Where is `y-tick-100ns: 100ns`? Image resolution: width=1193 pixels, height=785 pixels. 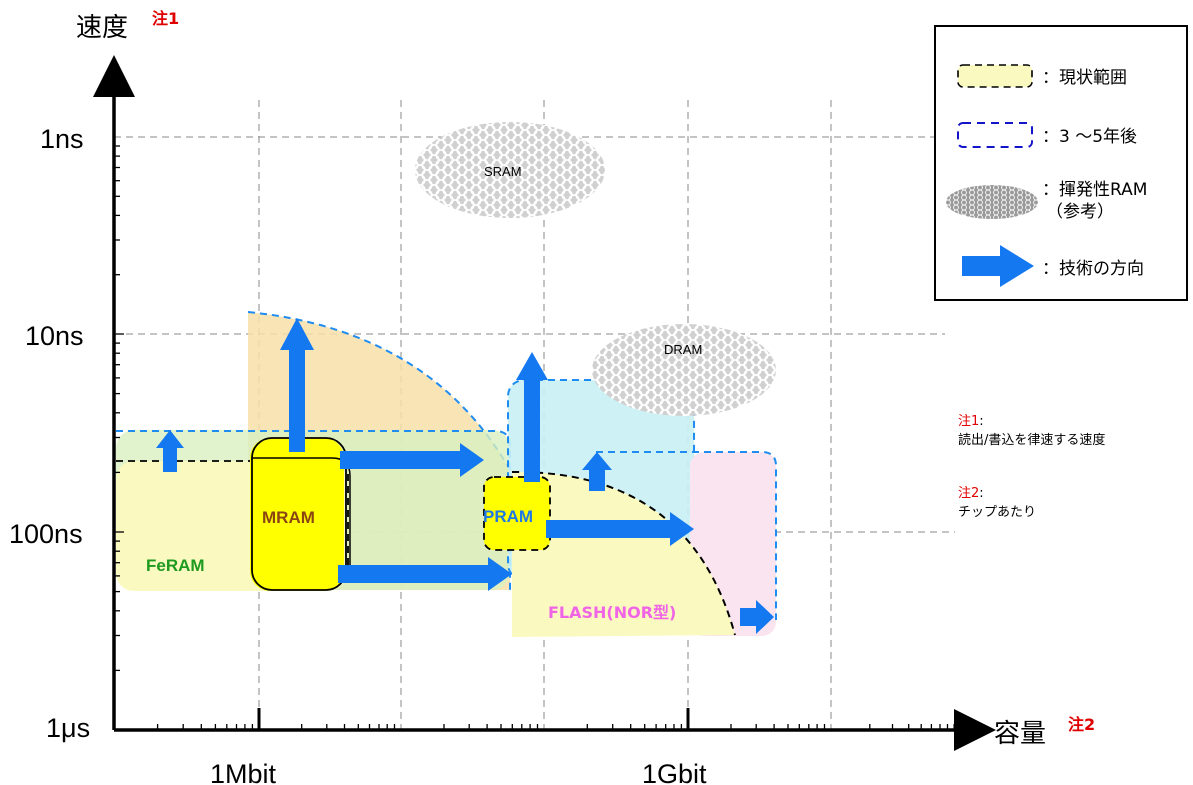 y-tick-100ns: 100ns is located at coordinates (46, 534).